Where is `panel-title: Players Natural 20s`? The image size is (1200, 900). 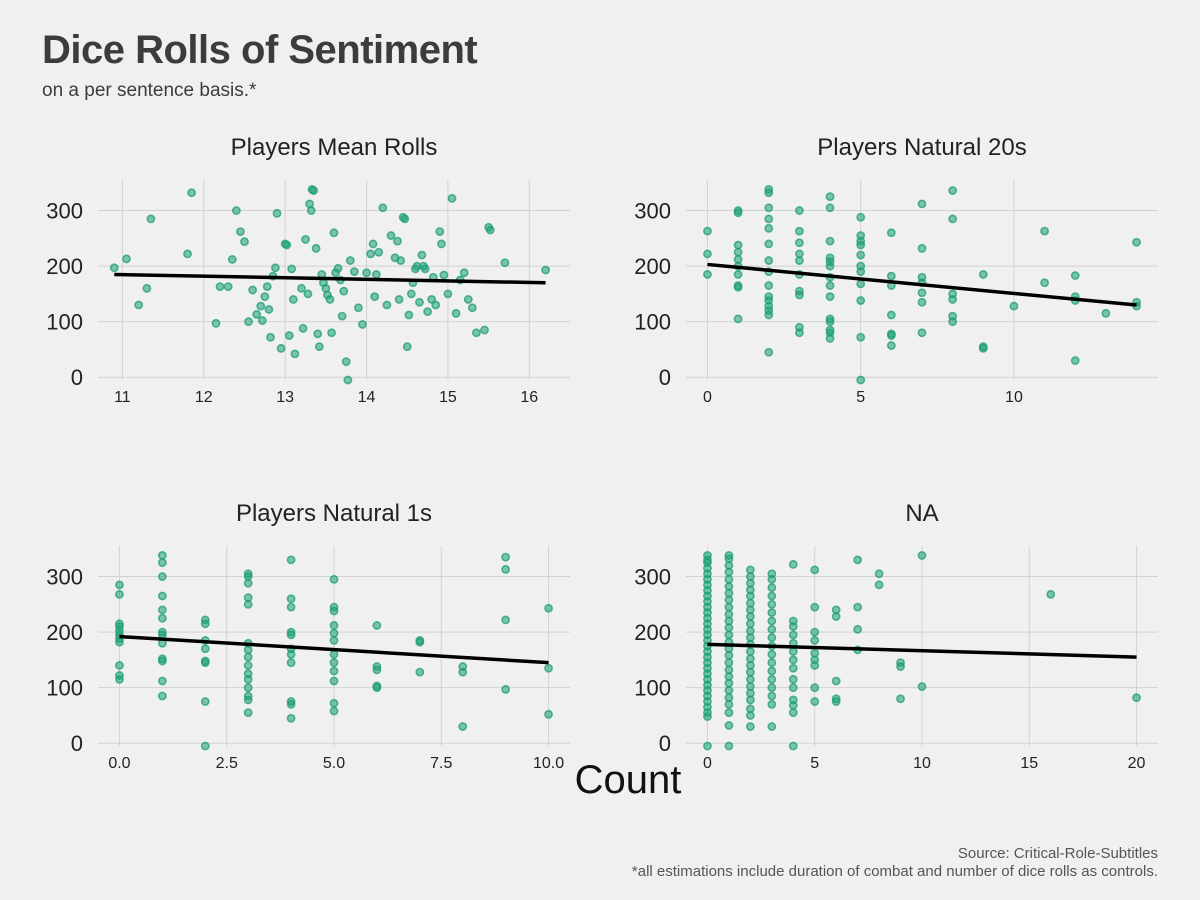
panel-title: Players Natural 20s is located at coordinates (921, 147).